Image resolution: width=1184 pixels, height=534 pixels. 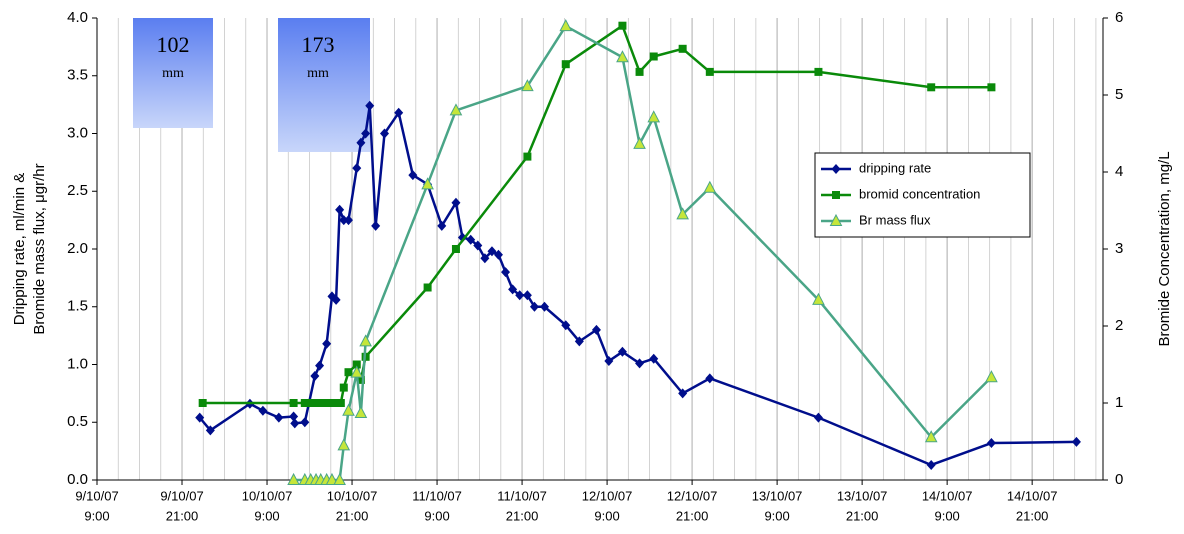 I want to click on legend-label: dripping rate, so click(x=895, y=167).